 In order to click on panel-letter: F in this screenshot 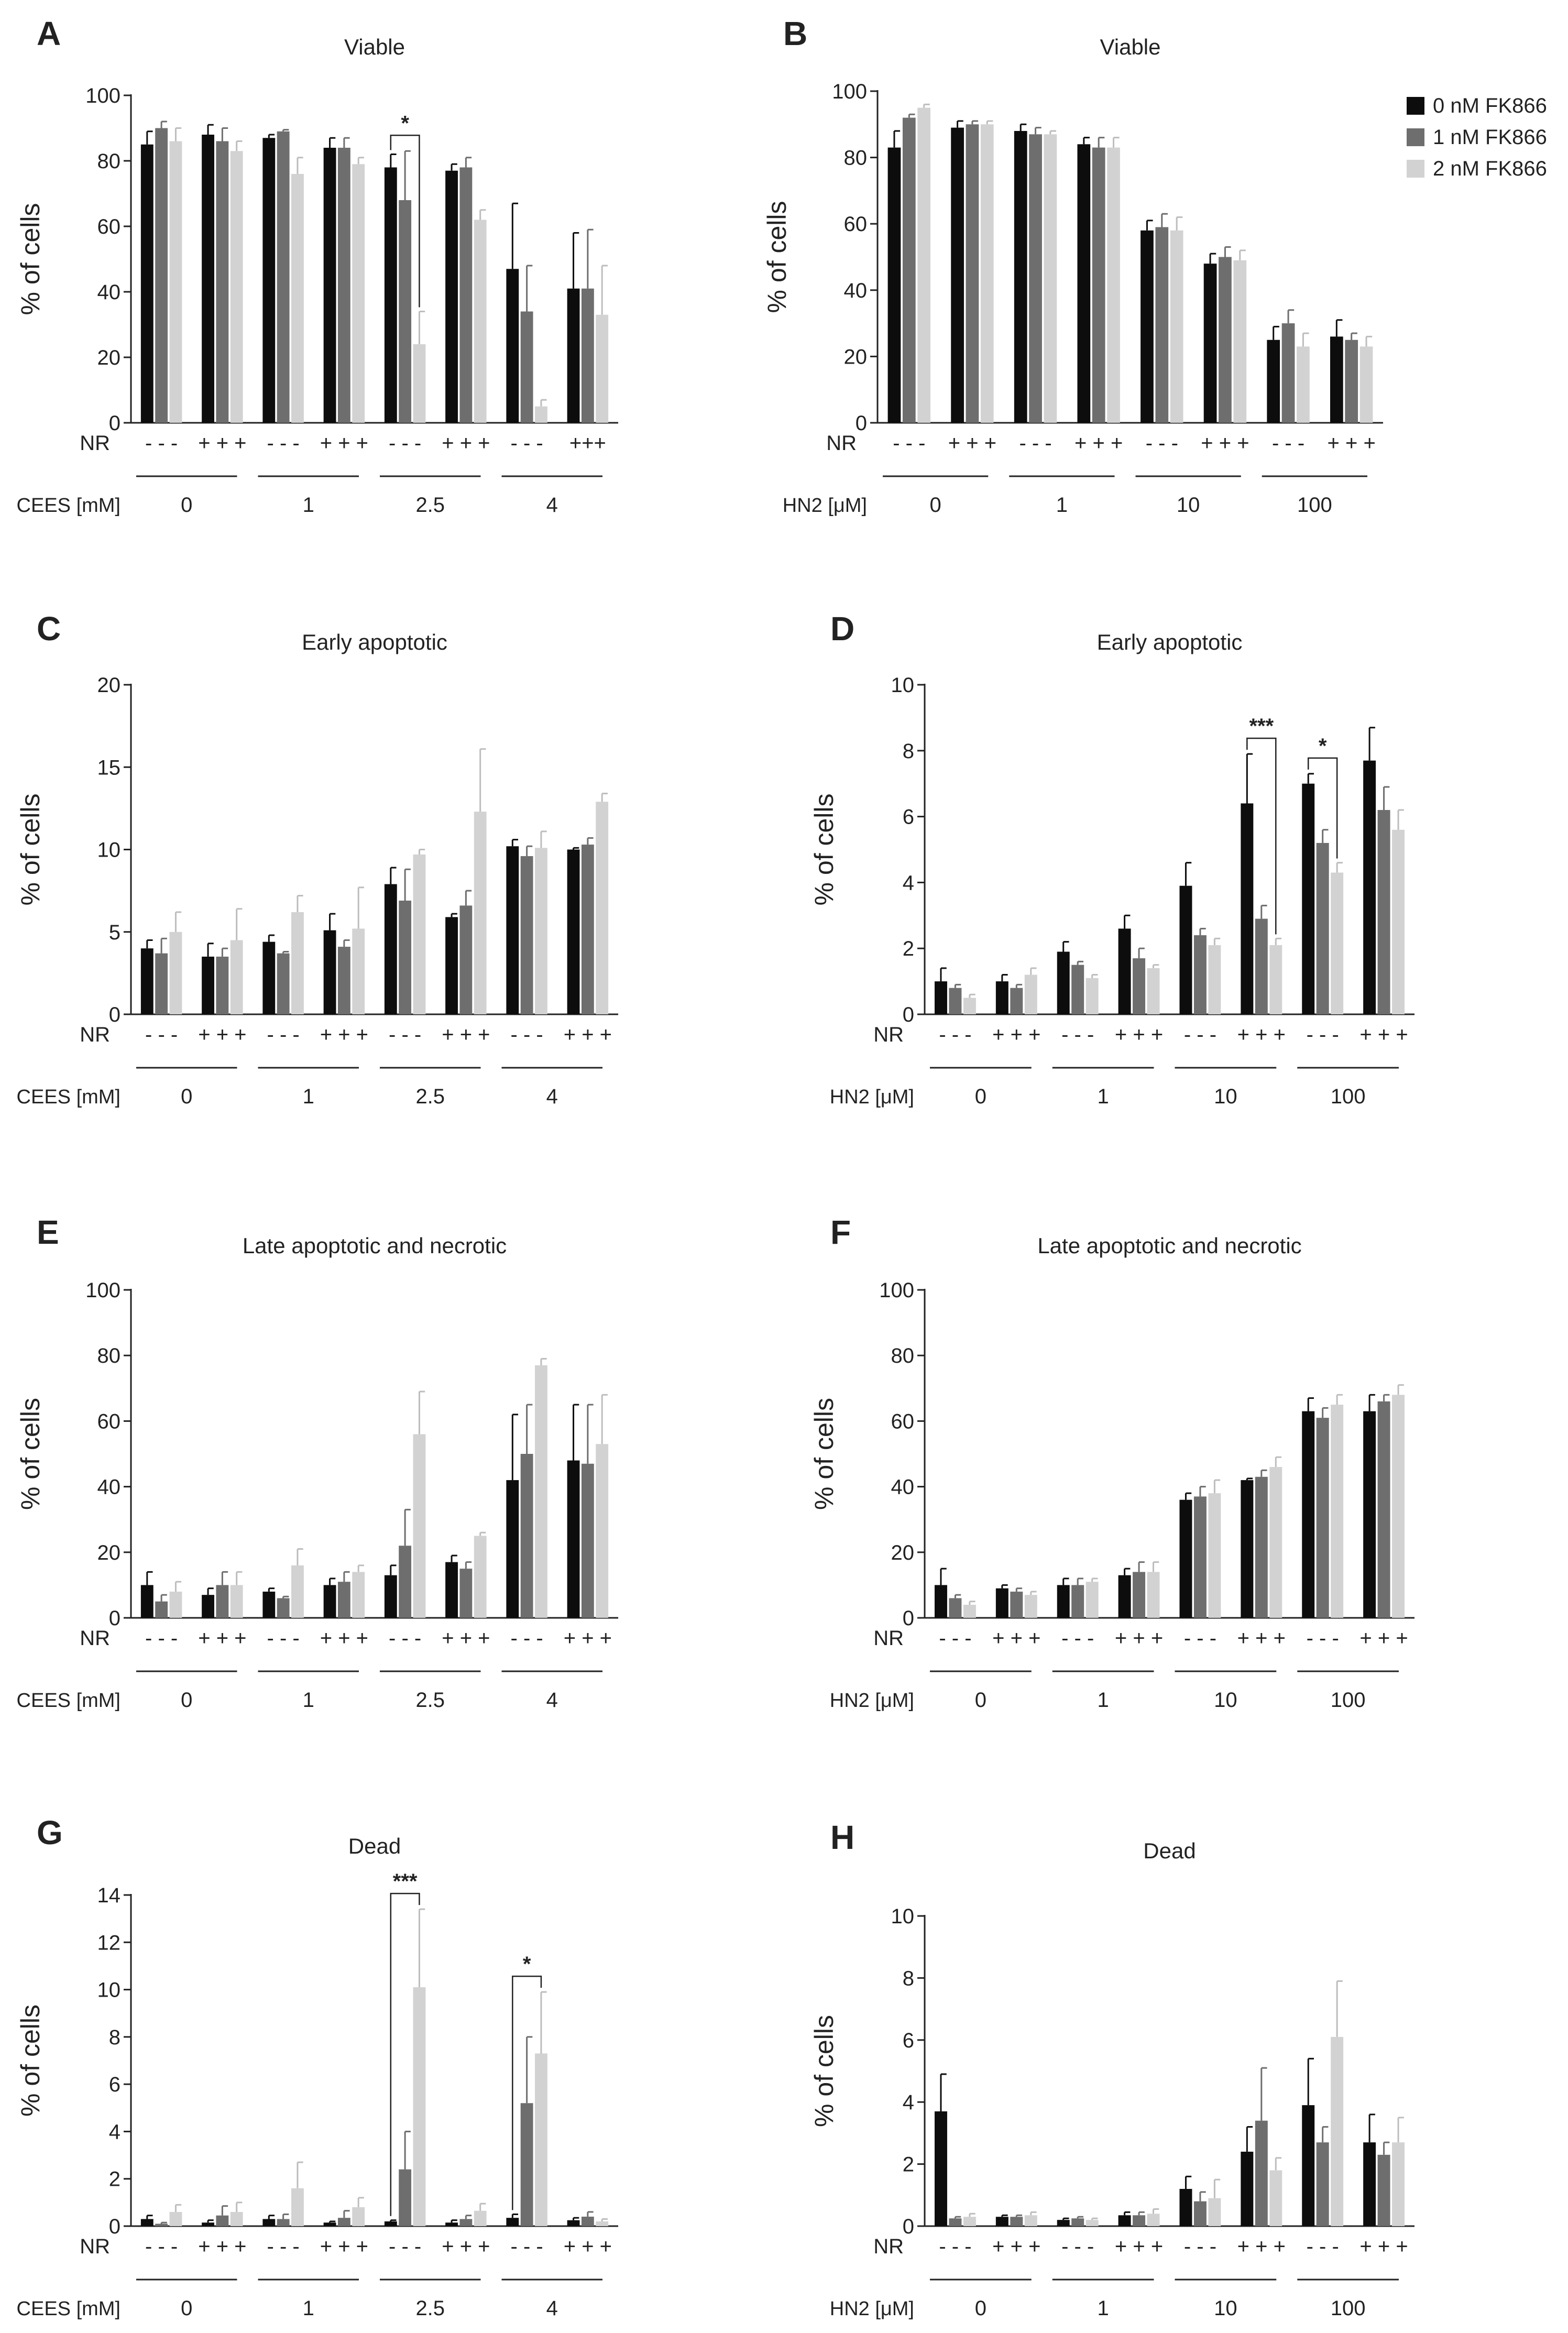, I will do `click(841, 1232)`.